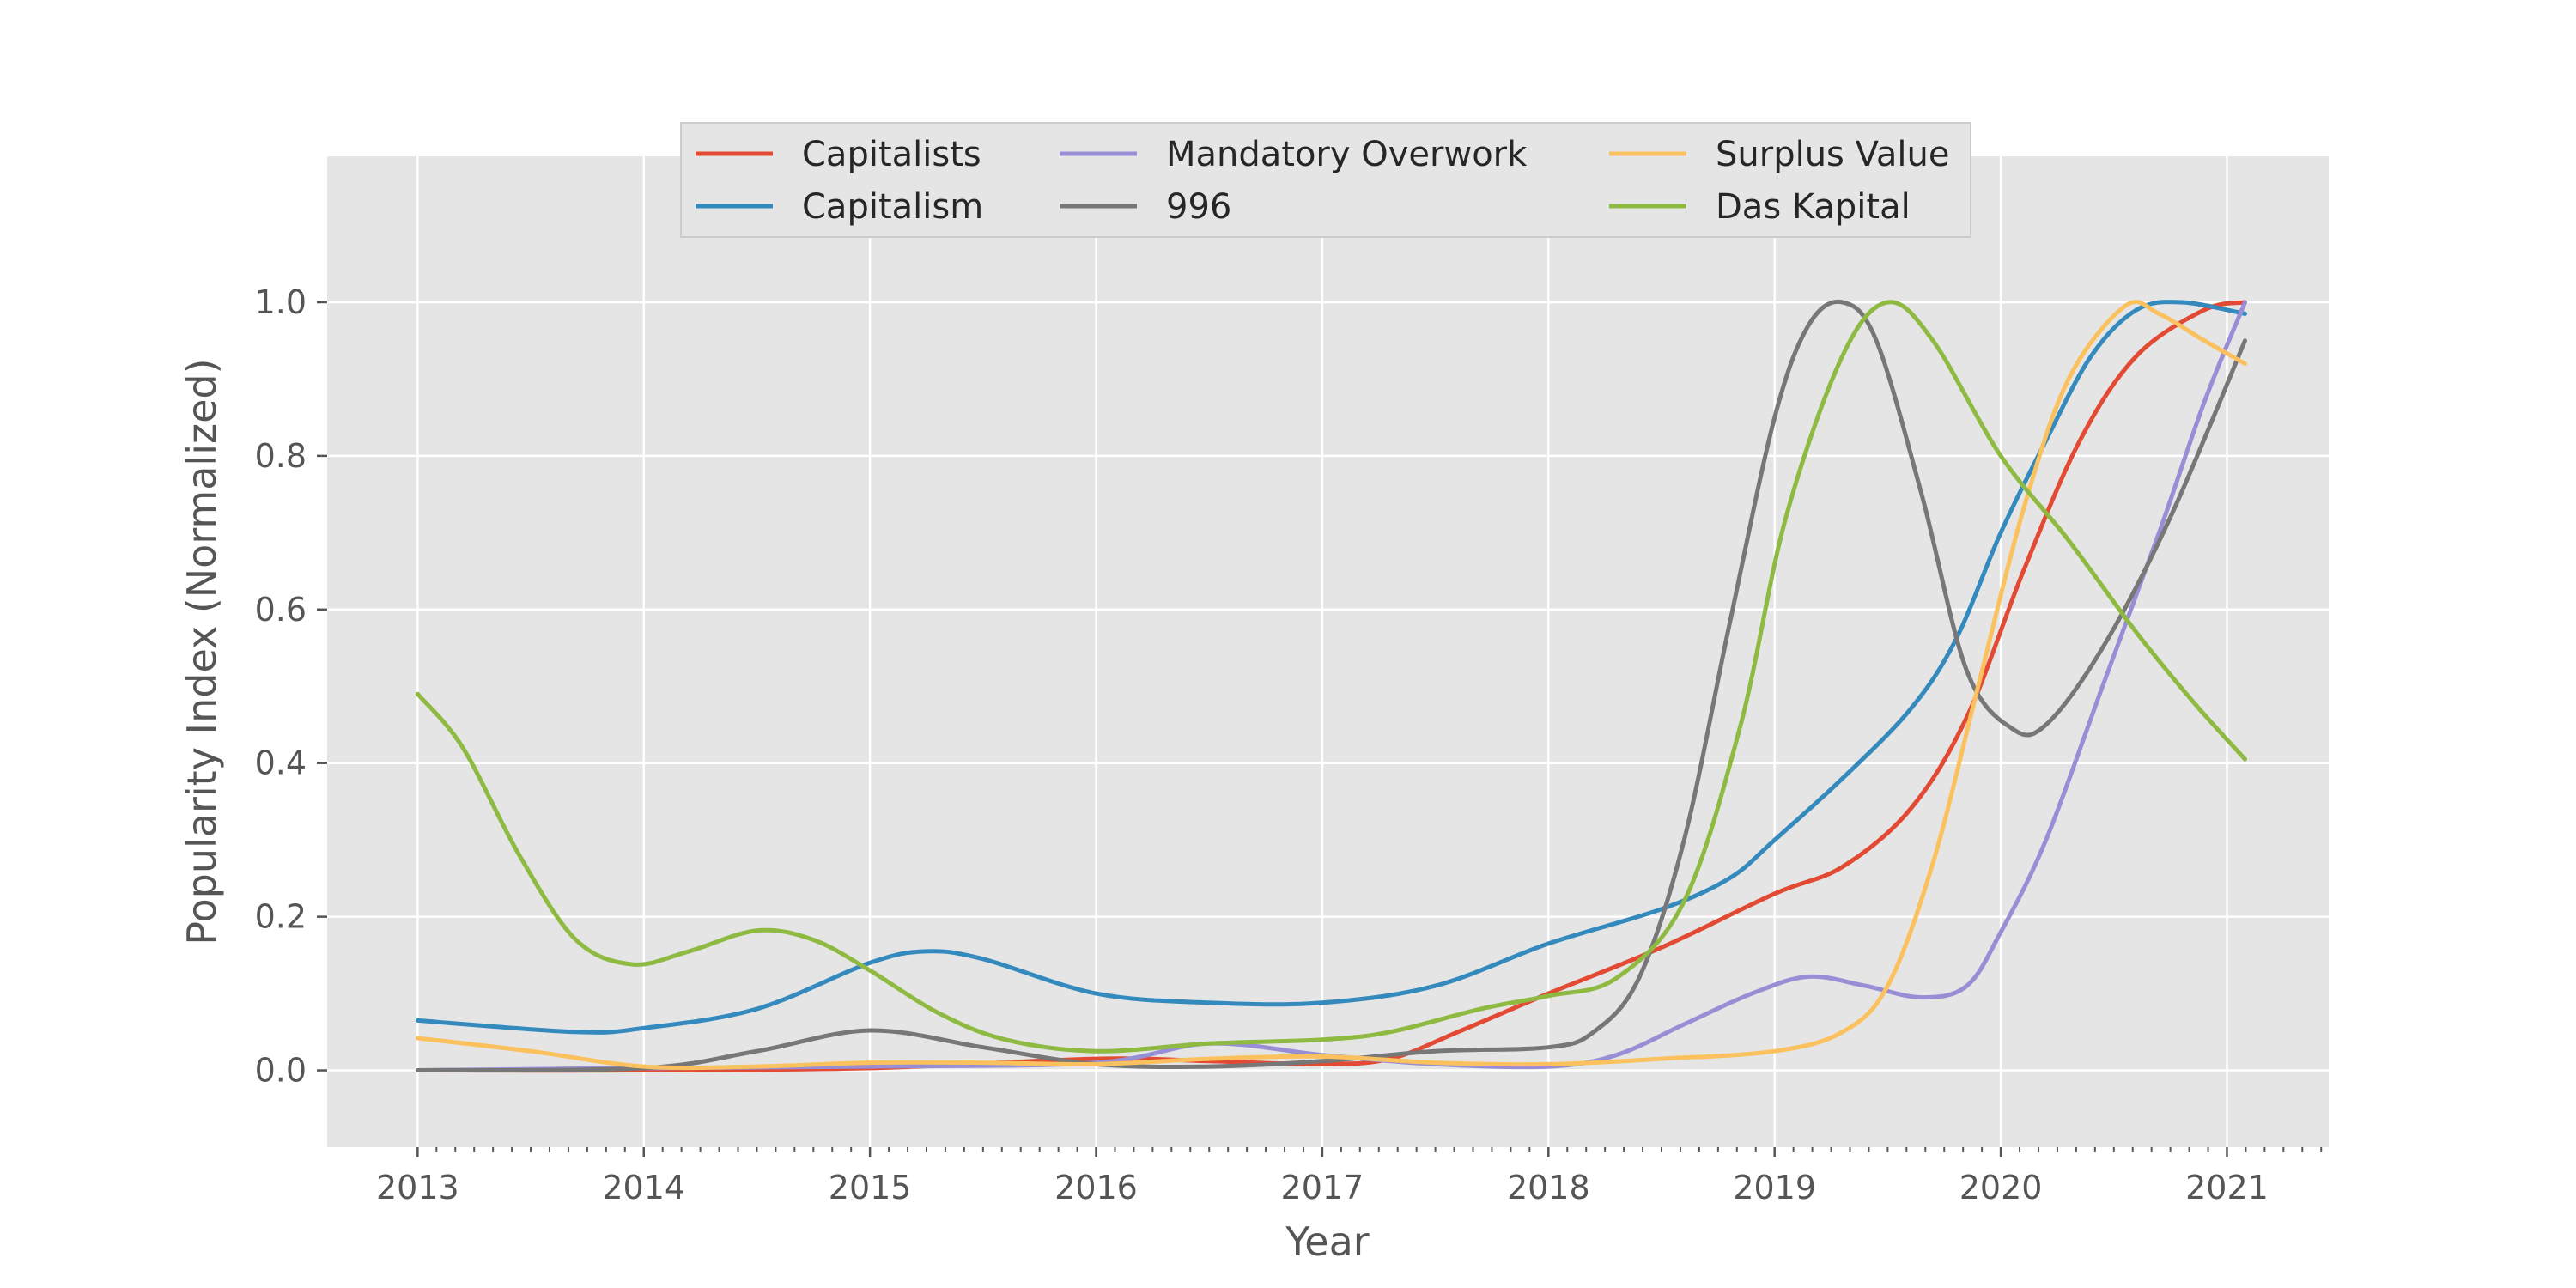  What do you see at coordinates (870, 1188) in the screenshot?
I see `x-tick-label: 2015` at bounding box center [870, 1188].